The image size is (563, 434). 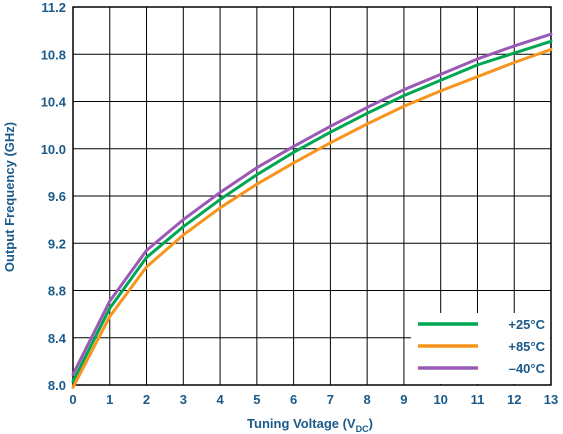 I want to click on x-axis-label: Tuning Voltage (VDC), so click(x=310, y=425).